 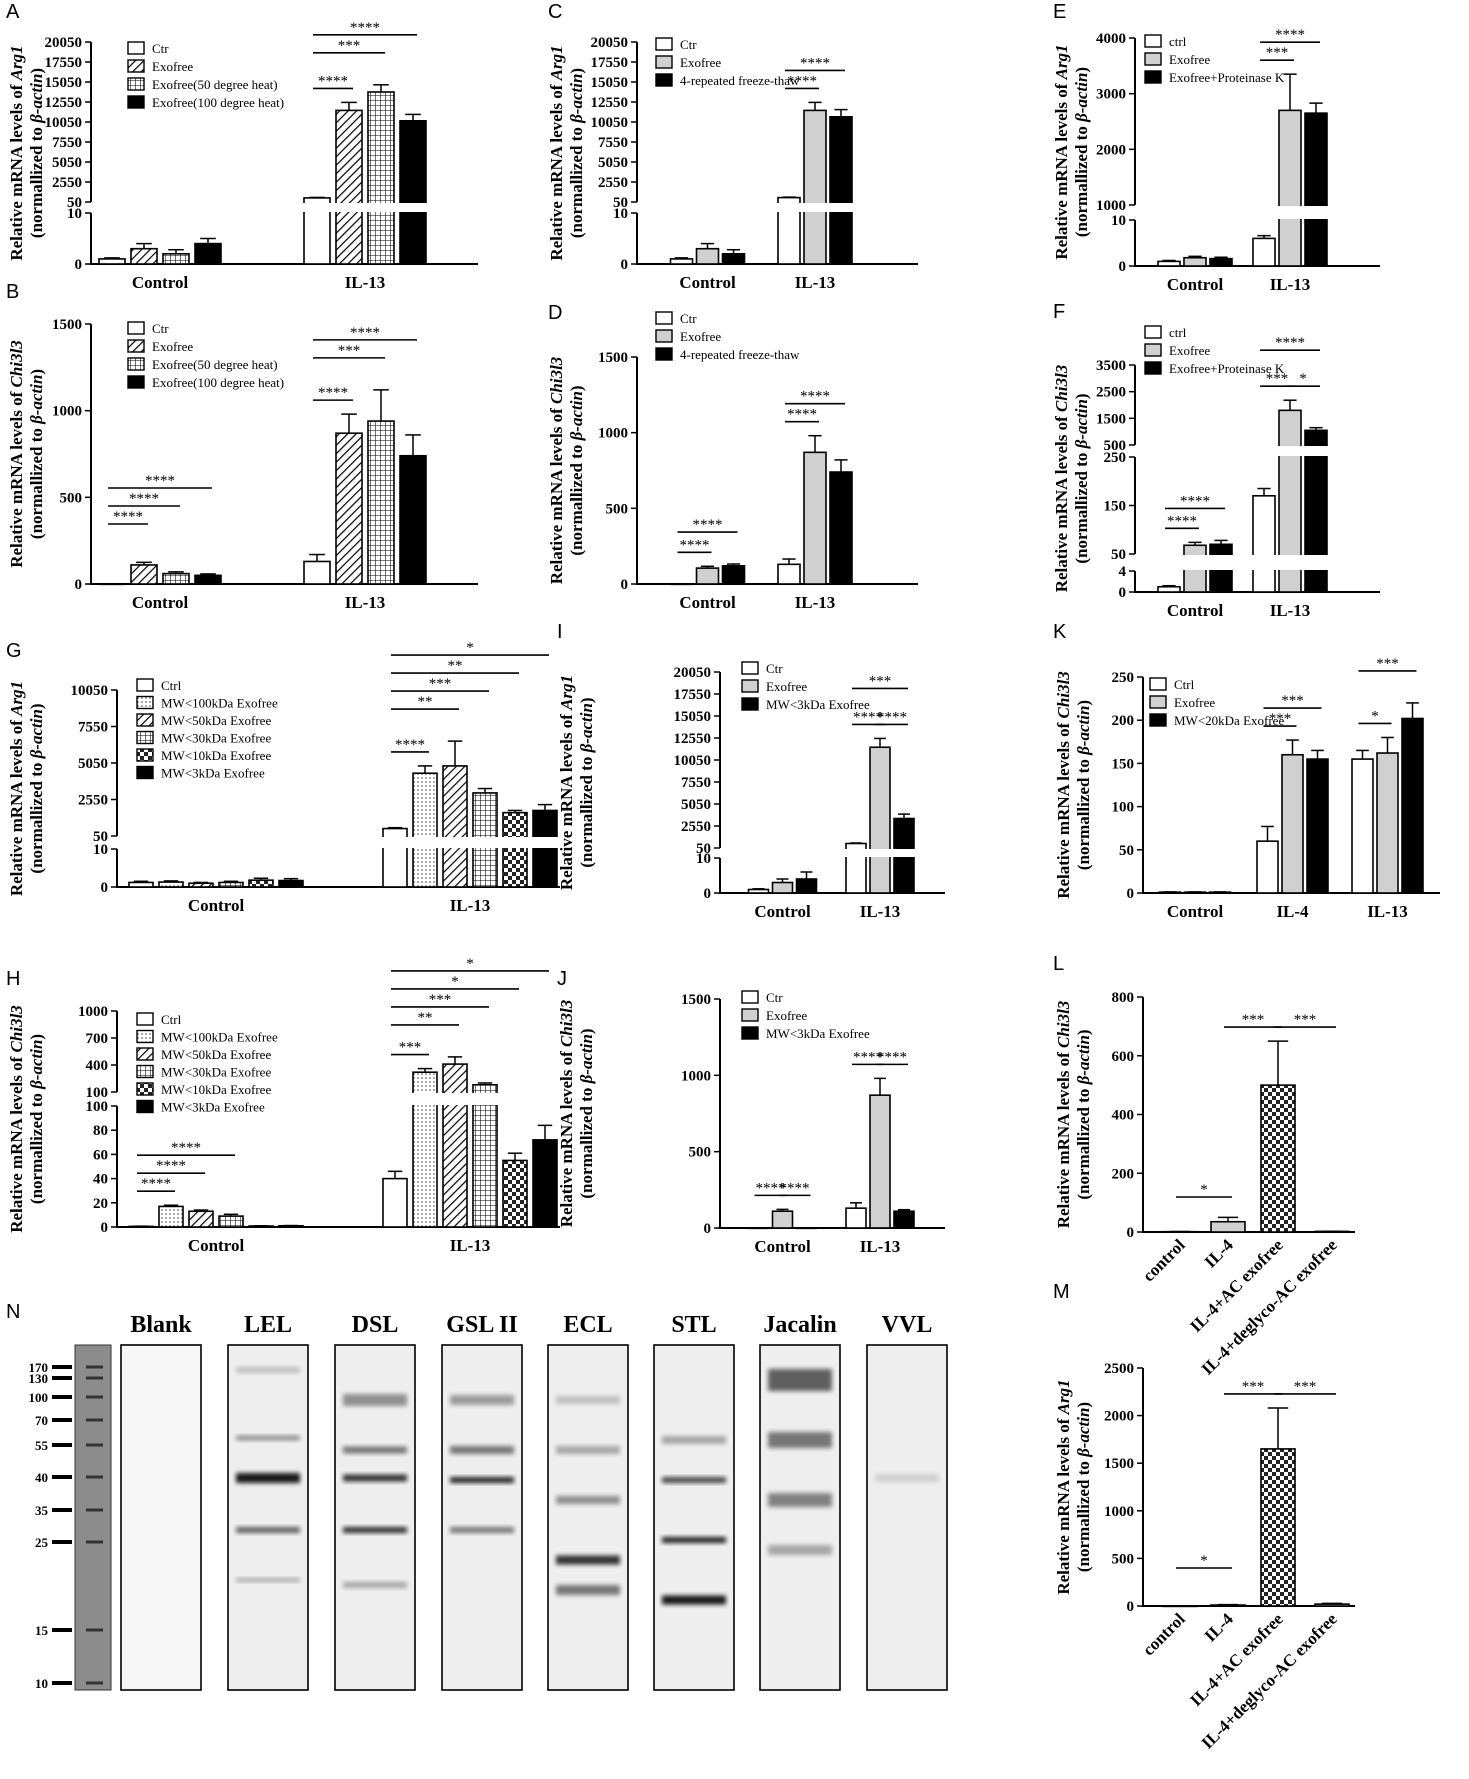 What do you see at coordinates (1118, 555) in the screenshot?
I see `y-tick-label: 50` at bounding box center [1118, 555].